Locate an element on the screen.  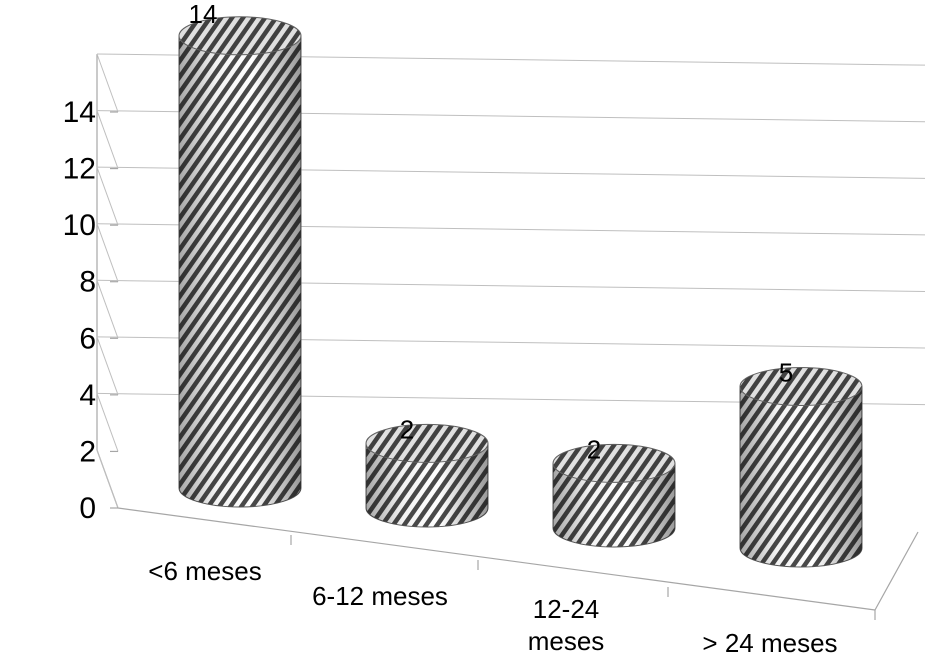
x-tick-label: 6-12 meses is located at coordinates (380, 596).